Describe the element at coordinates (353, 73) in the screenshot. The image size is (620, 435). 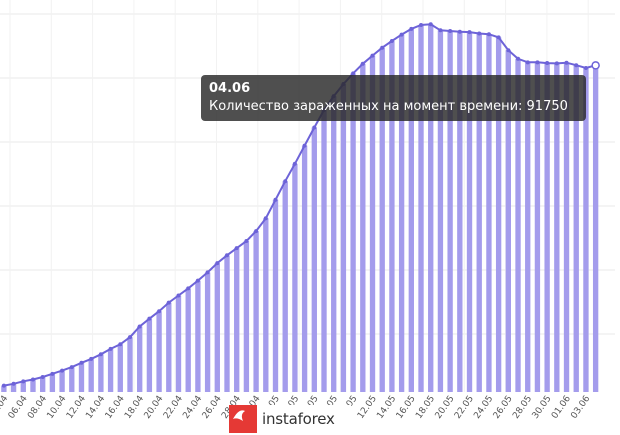
I see `point-10.05` at that location.